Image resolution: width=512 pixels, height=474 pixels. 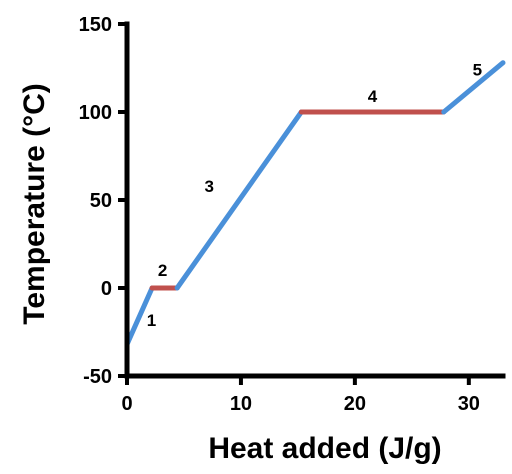 What do you see at coordinates (34, 203) in the screenshot?
I see `y-axis-title: Temperature (°C)` at bounding box center [34, 203].